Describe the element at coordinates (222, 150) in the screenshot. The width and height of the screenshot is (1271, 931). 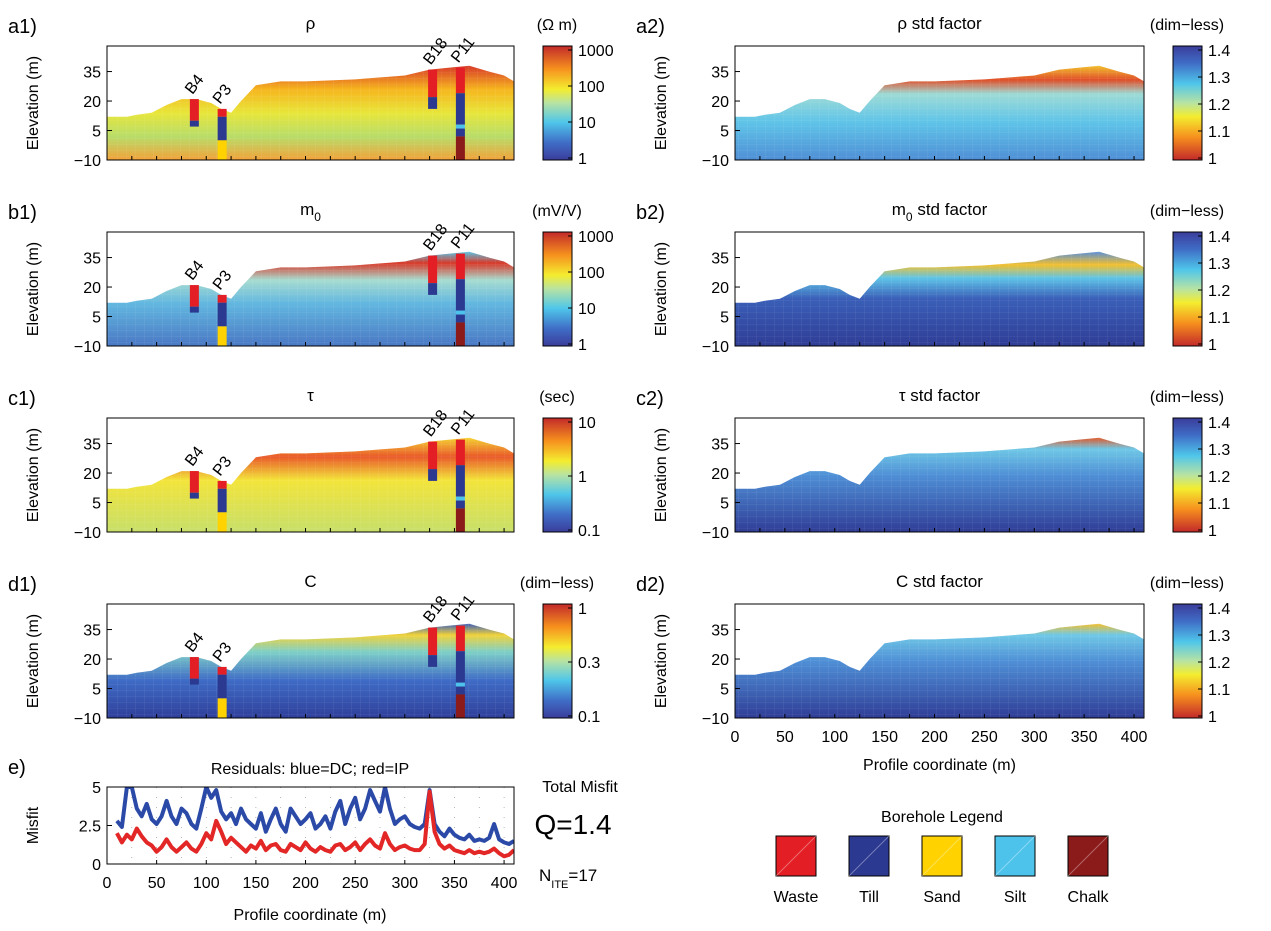
I see `borehole-sand-segment` at that location.